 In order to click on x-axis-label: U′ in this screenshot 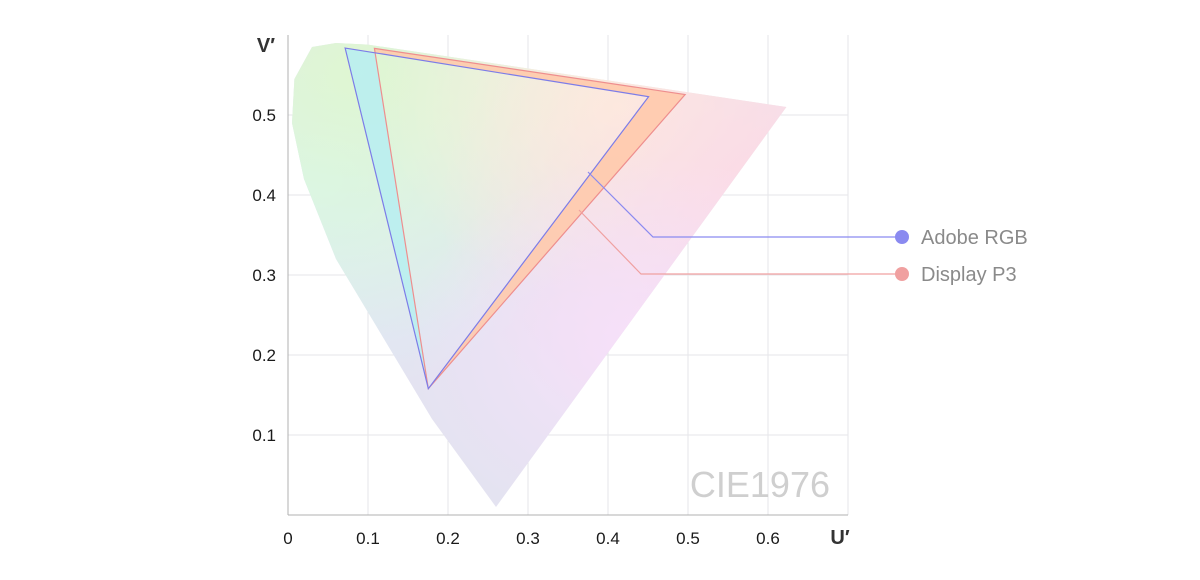, I will do `click(839, 538)`.